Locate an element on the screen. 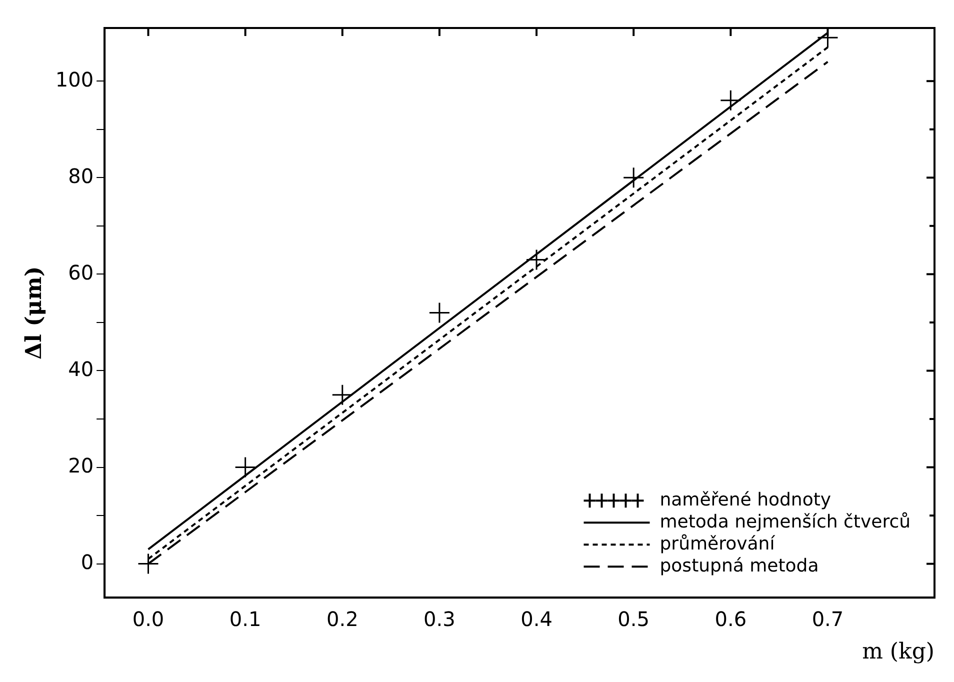  x-tick-label: 0.6 is located at coordinates (730, 618).